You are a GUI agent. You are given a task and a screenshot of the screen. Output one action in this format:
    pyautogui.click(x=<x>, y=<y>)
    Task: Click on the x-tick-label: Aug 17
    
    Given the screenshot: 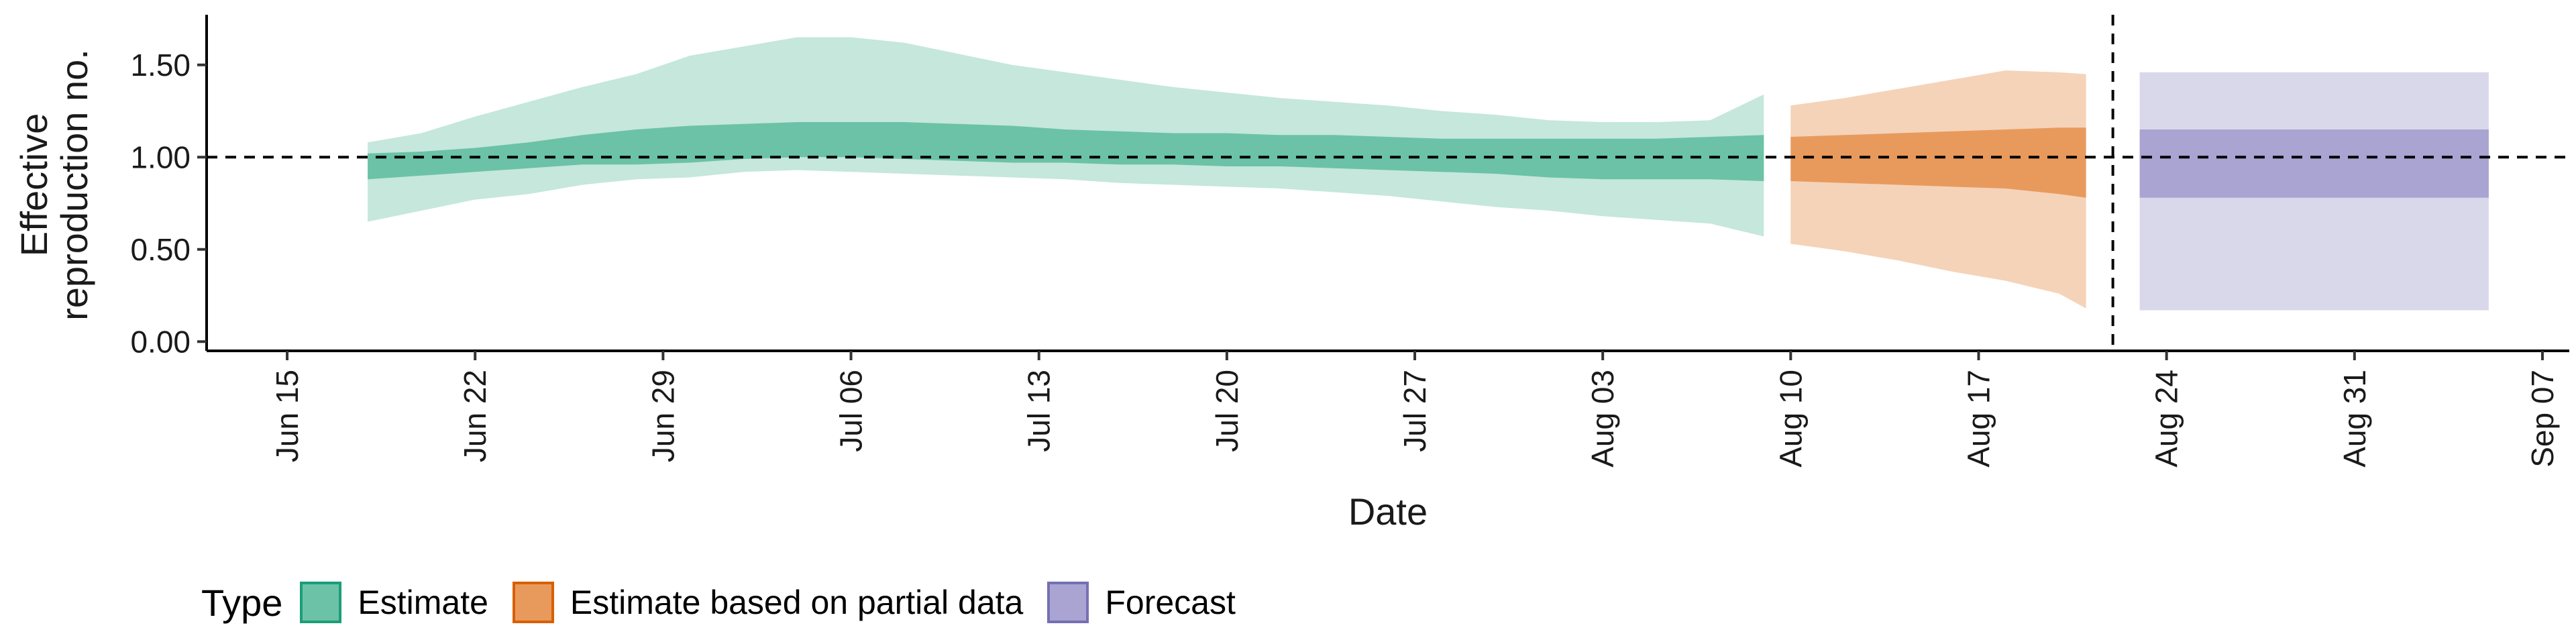 What is the action you would take?
    pyautogui.click(x=1979, y=419)
    